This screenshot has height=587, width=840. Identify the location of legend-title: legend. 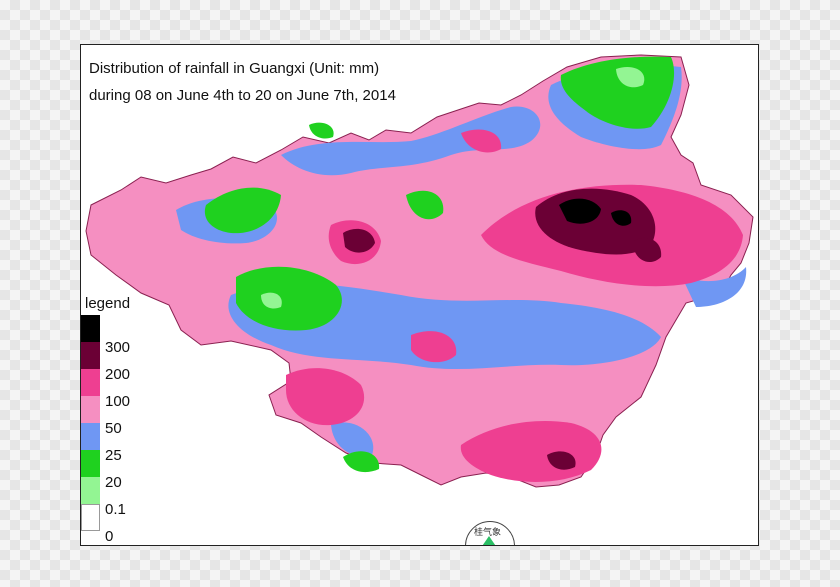
(108, 303).